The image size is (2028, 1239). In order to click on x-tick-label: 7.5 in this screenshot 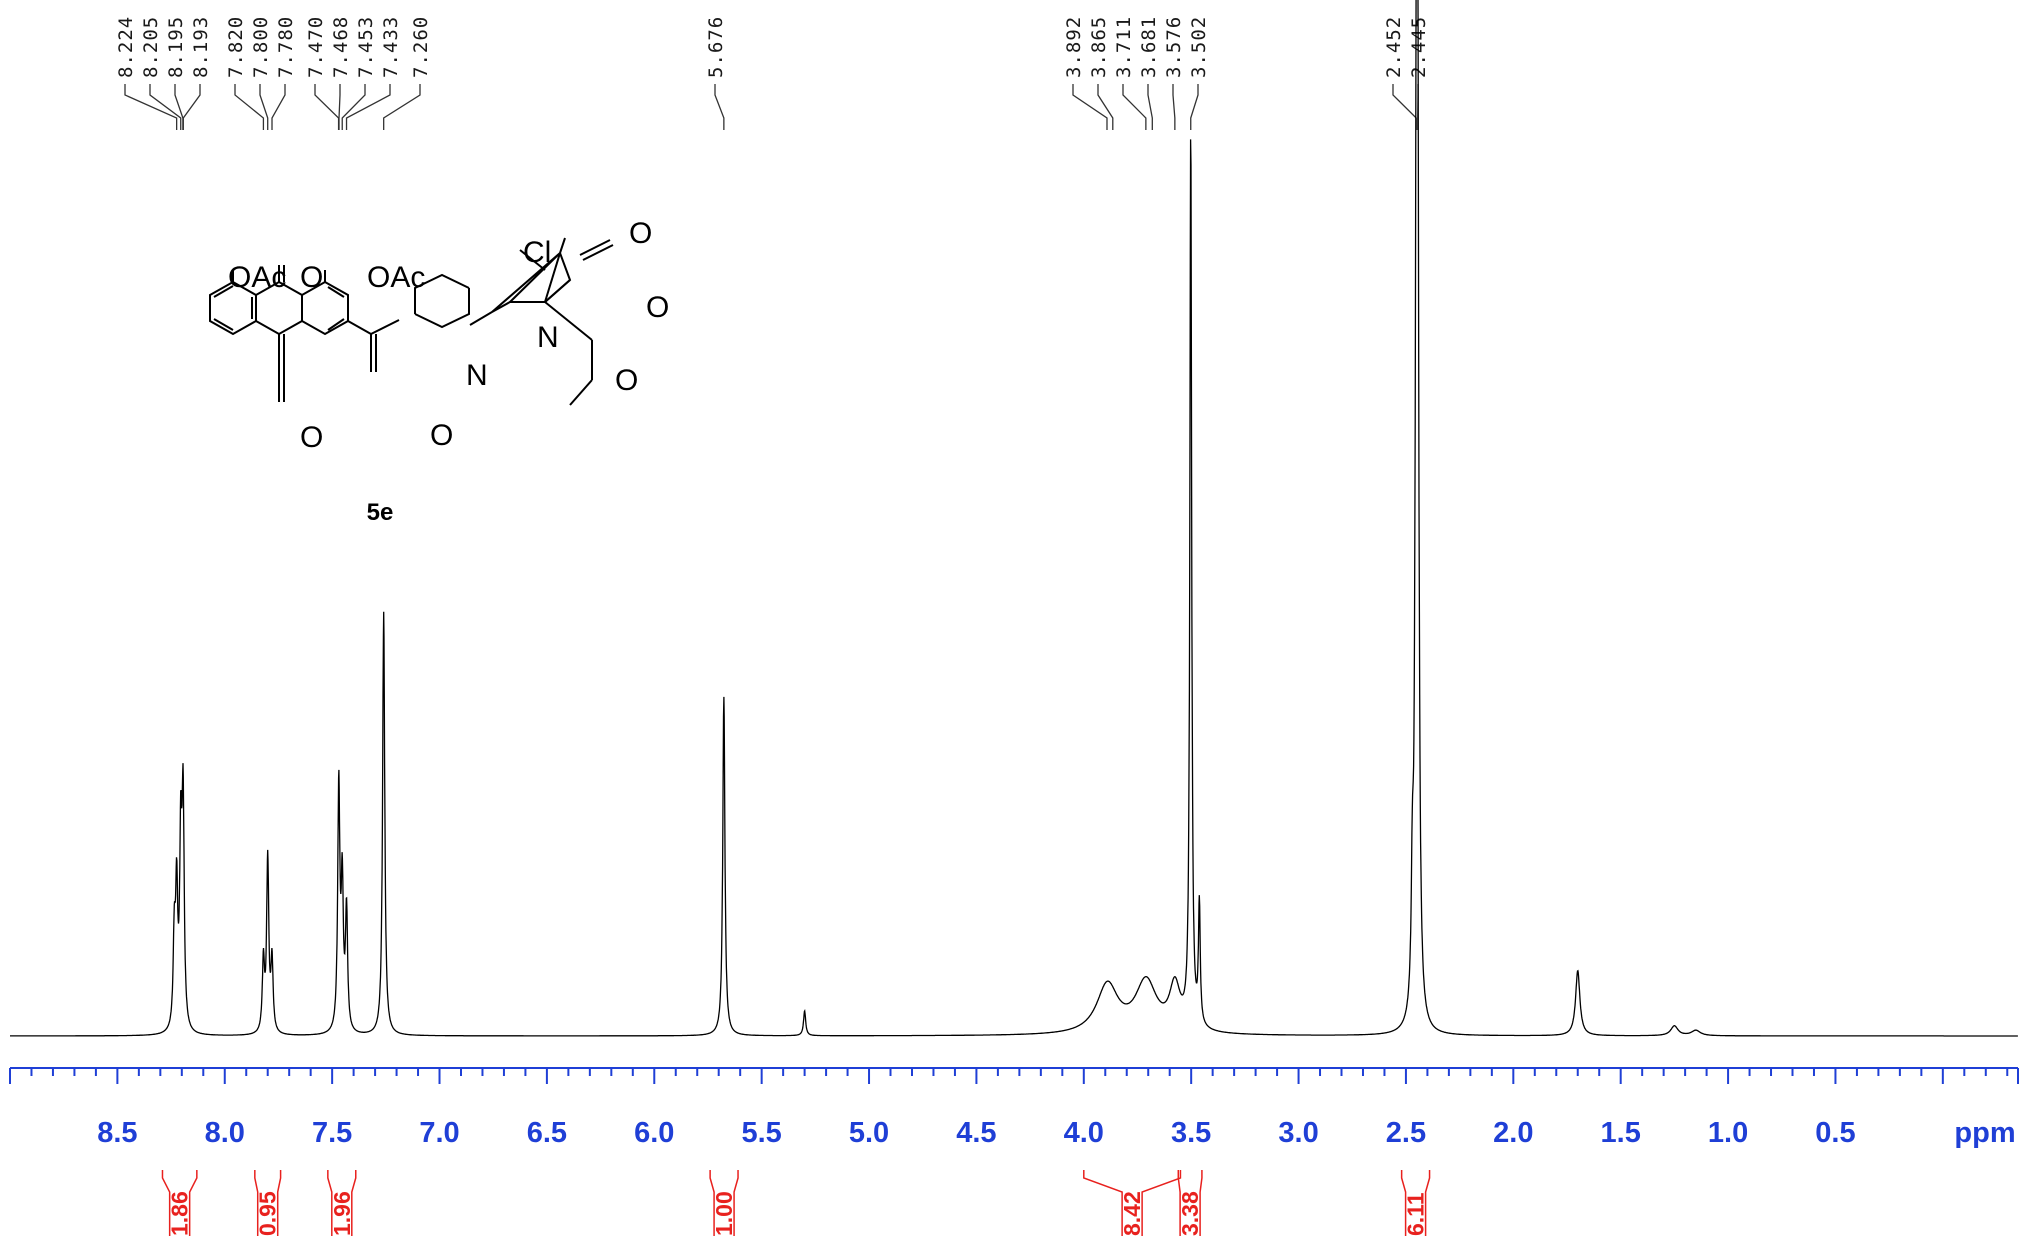, I will do `click(332, 1133)`.